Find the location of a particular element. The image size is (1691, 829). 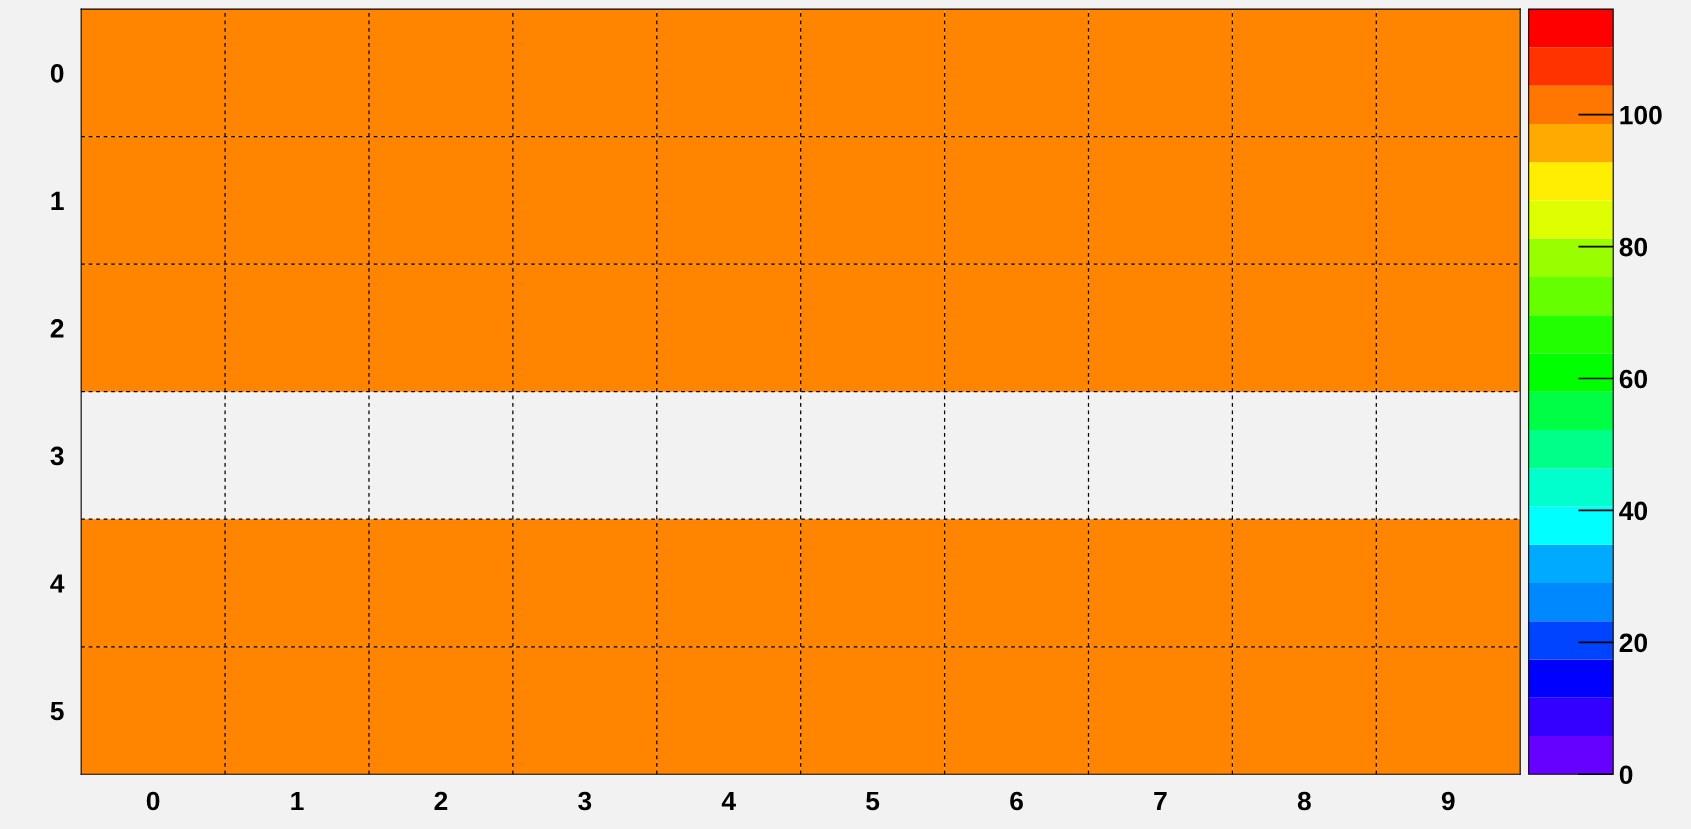

x-tick-label: 5 is located at coordinates (873, 801).